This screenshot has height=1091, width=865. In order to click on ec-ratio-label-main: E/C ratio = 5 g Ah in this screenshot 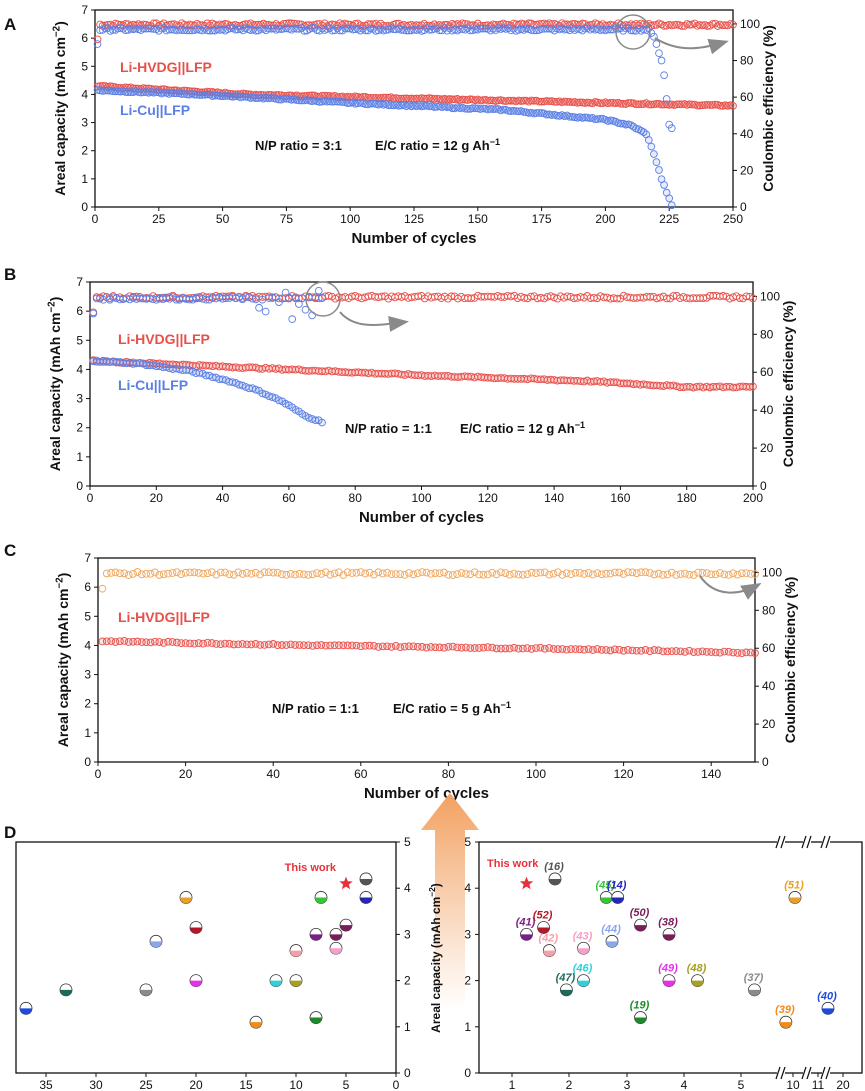, I will do `click(447, 708)`.